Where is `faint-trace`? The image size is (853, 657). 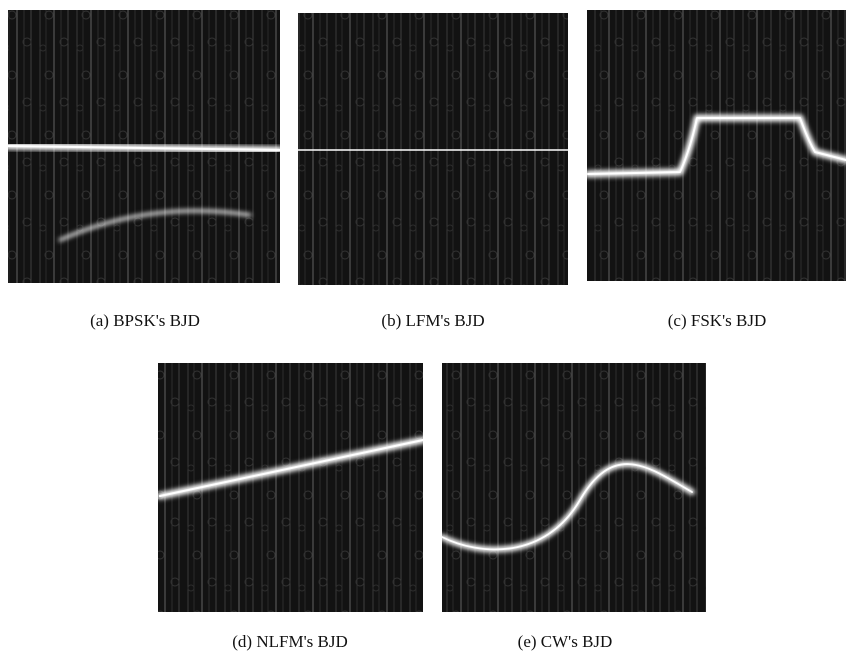 faint-trace is located at coordinates (155, 225).